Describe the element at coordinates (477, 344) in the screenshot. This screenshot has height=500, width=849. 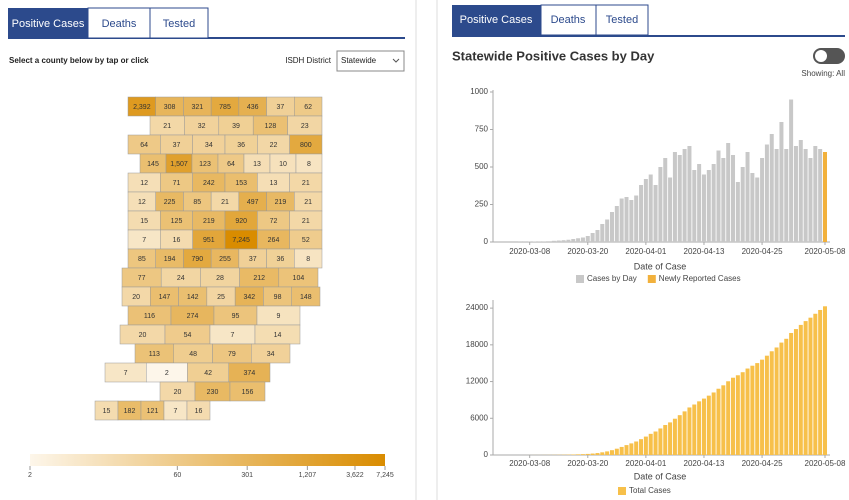
I see `y-tick-label: 18000` at that location.